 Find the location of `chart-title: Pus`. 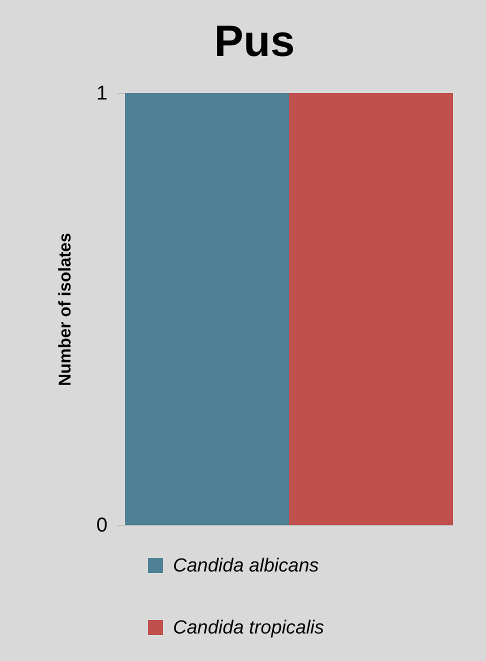

chart-title: Pus is located at coordinates (254, 41).